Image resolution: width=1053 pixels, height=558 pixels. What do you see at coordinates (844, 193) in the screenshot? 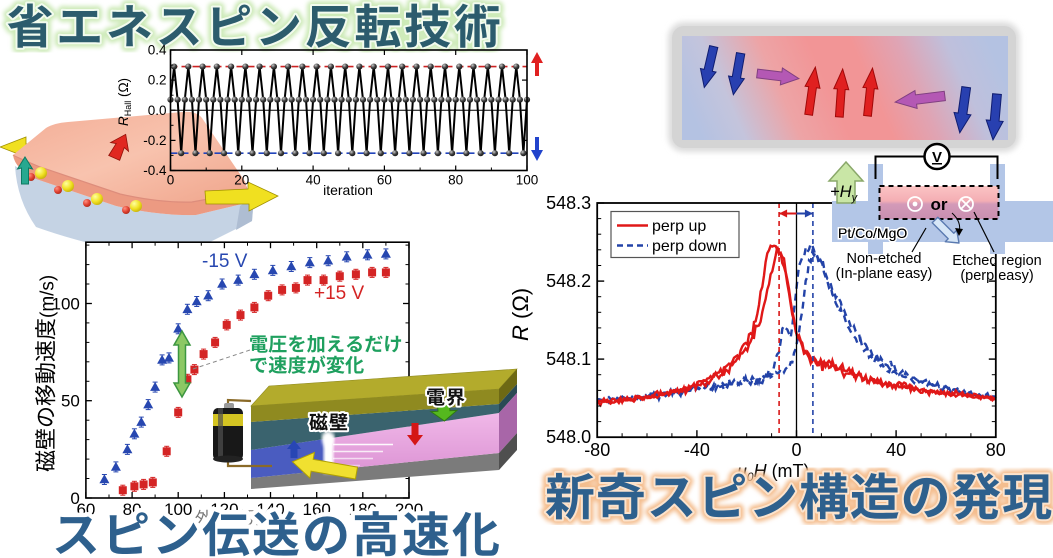
I see `svg-text: +Hy` at bounding box center [844, 193].